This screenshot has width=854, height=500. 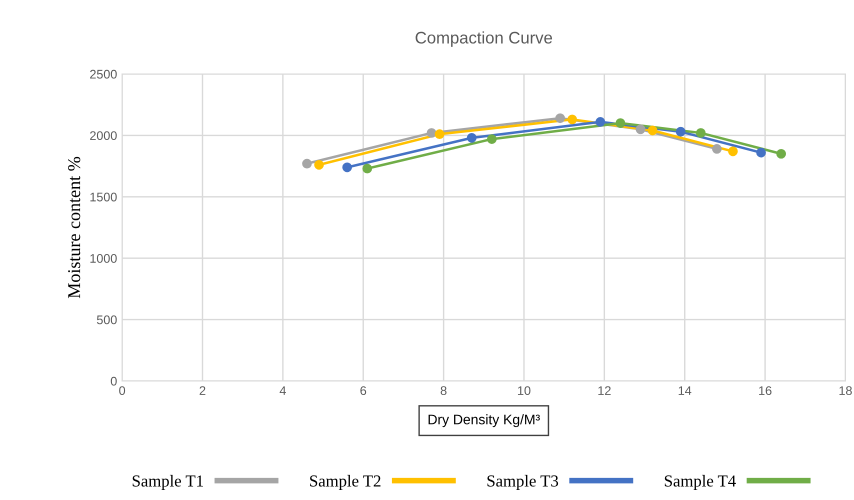 What do you see at coordinates (283, 390) in the screenshot?
I see `x-tick-label: 4` at bounding box center [283, 390].